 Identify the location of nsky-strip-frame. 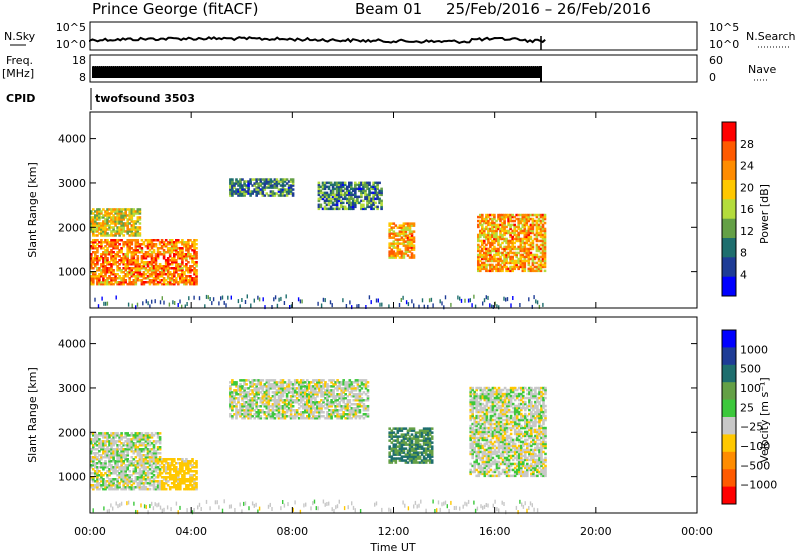
(393, 36).